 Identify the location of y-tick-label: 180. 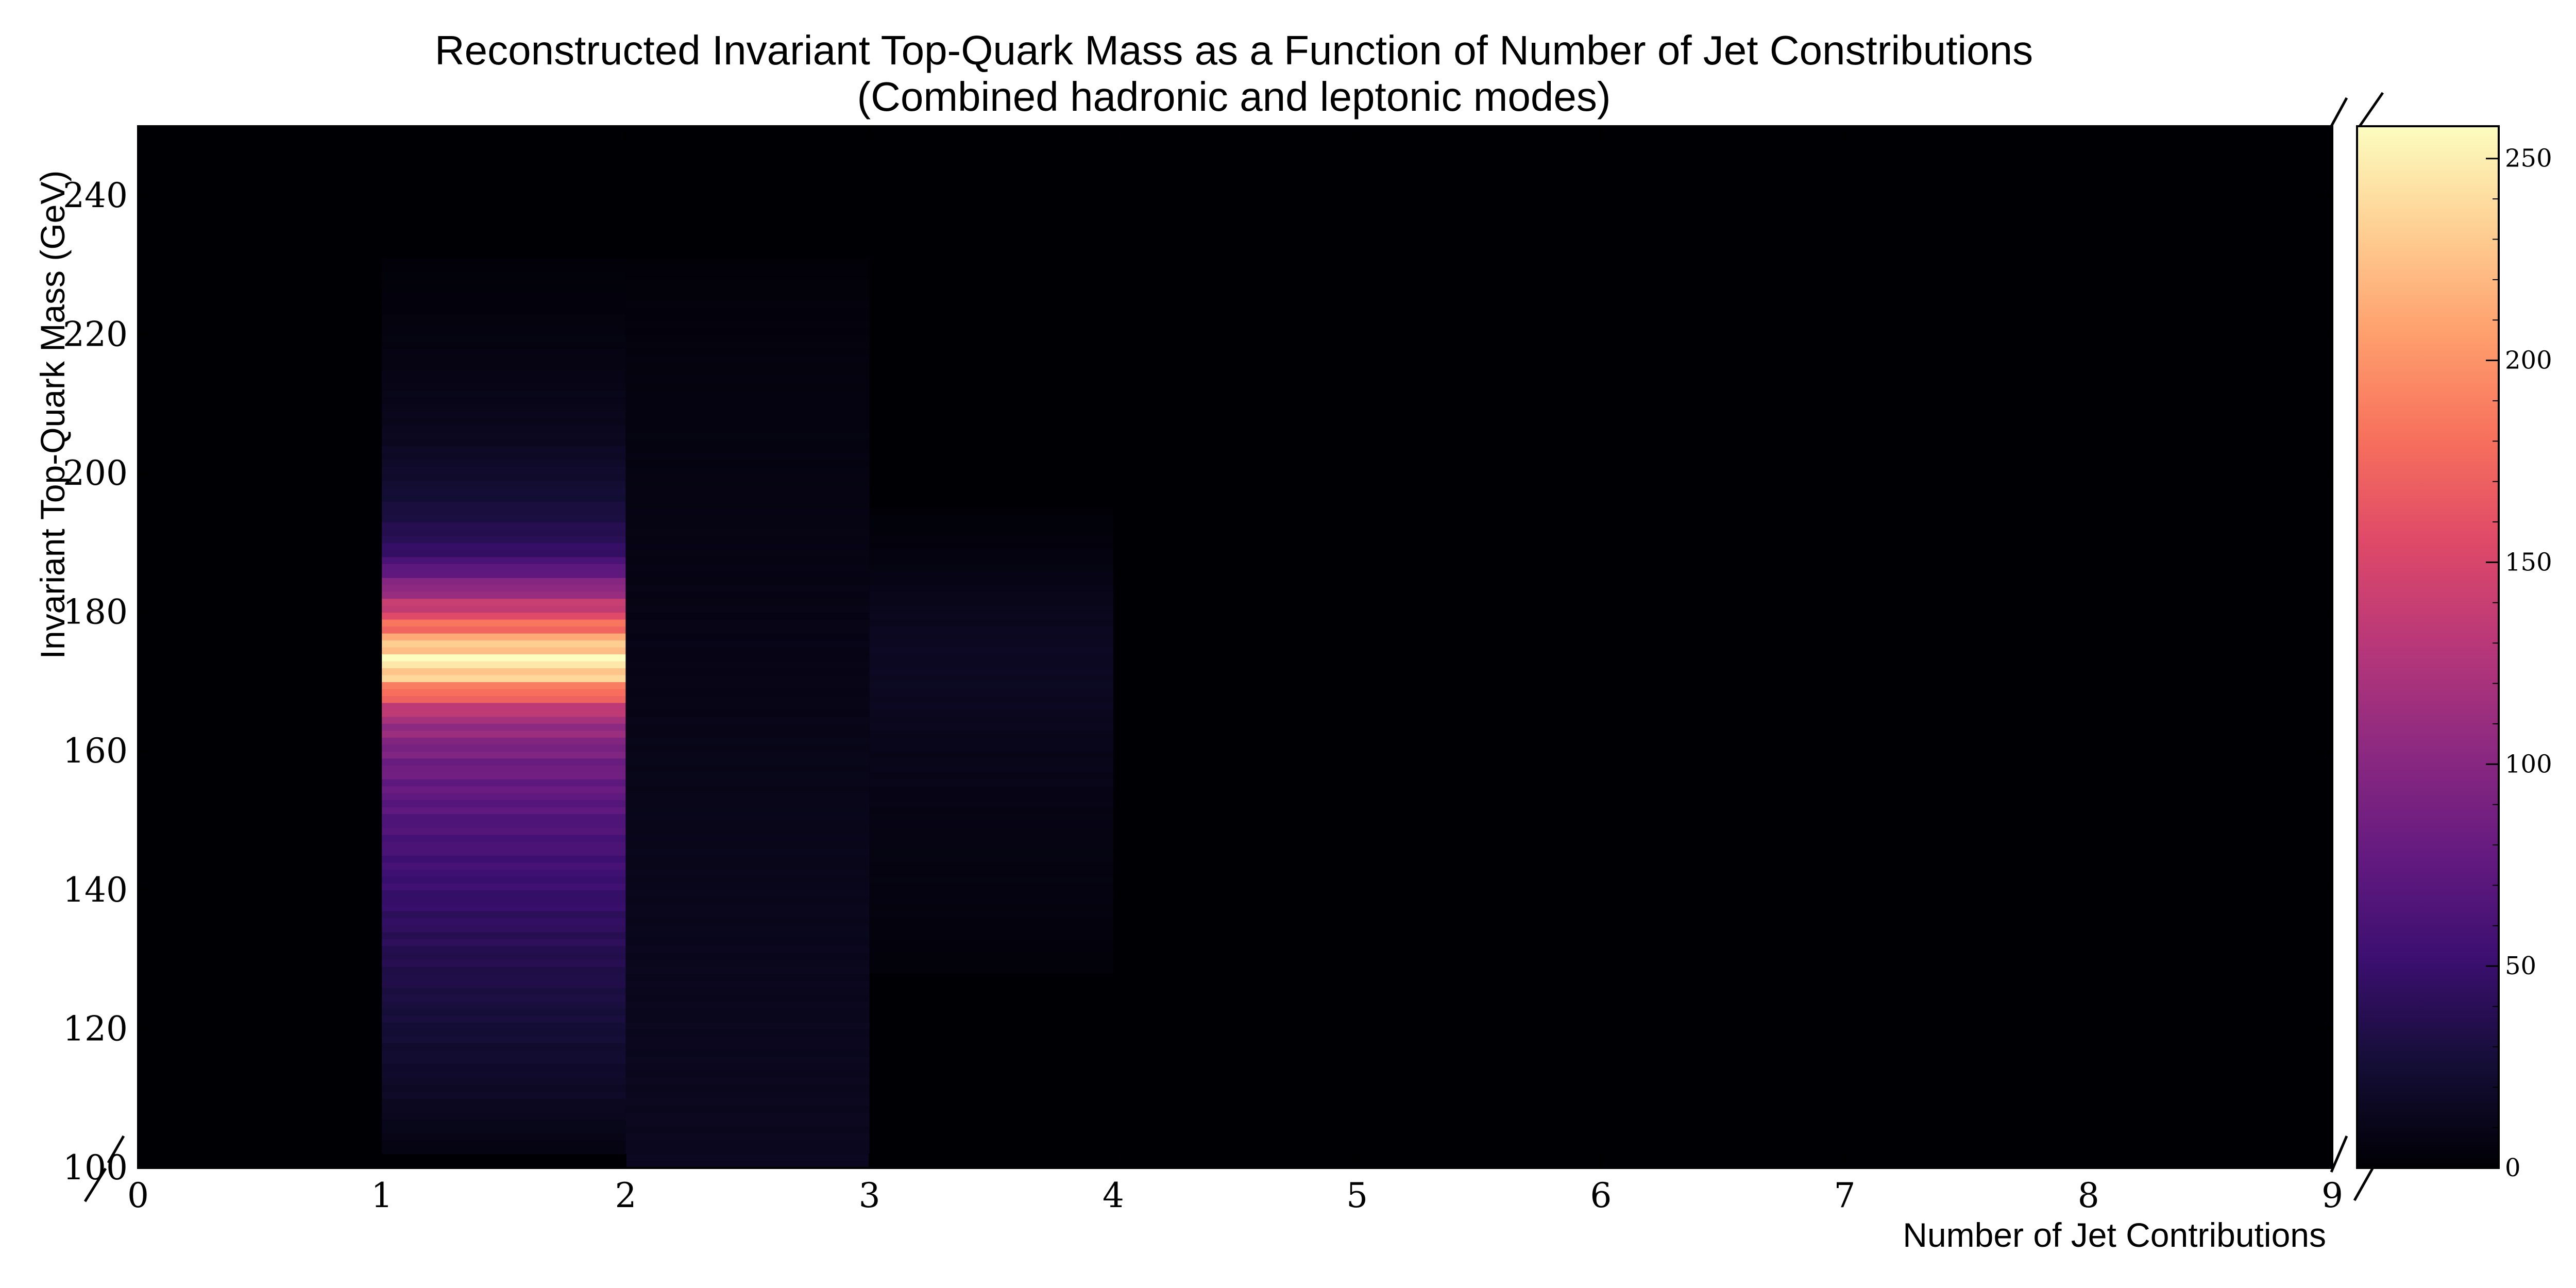
(95, 612).